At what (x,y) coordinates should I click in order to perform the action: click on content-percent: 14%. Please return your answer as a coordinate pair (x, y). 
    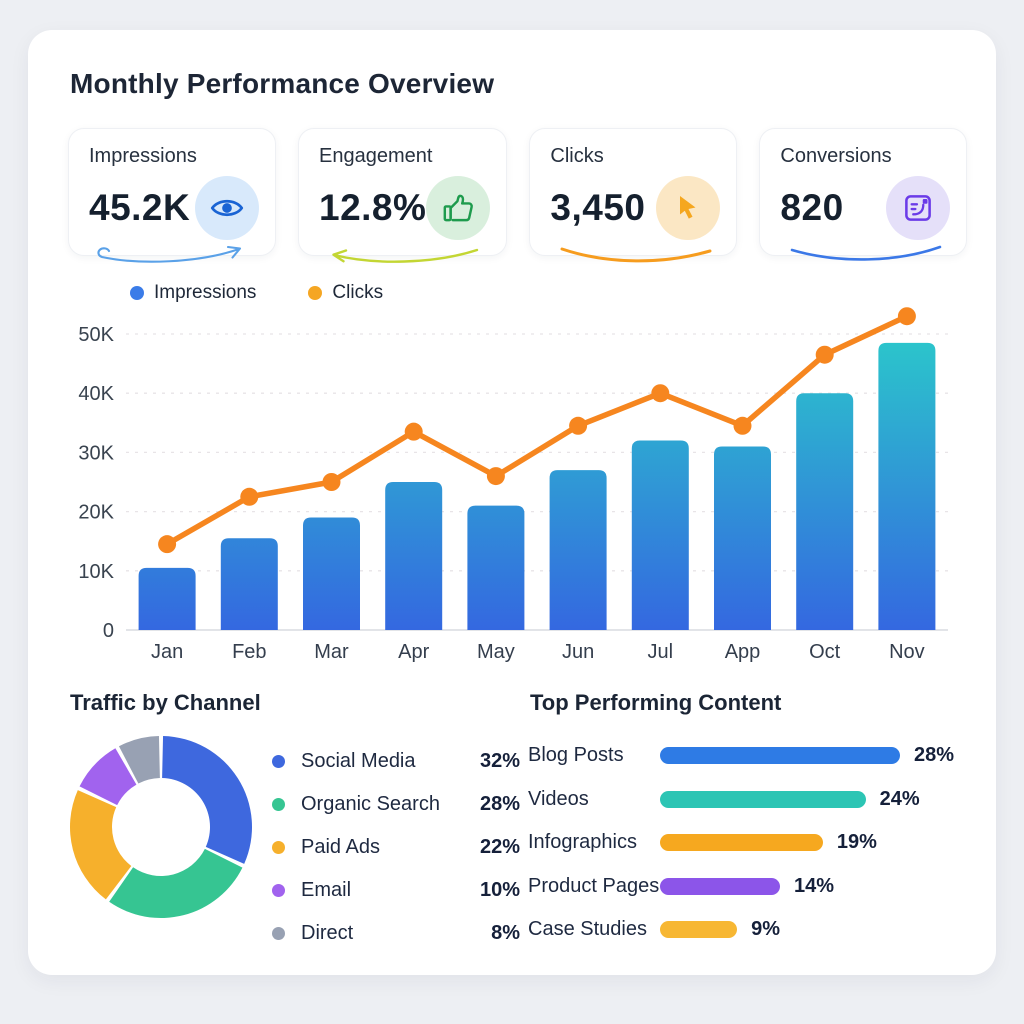
    Looking at the image, I should click on (813, 885).